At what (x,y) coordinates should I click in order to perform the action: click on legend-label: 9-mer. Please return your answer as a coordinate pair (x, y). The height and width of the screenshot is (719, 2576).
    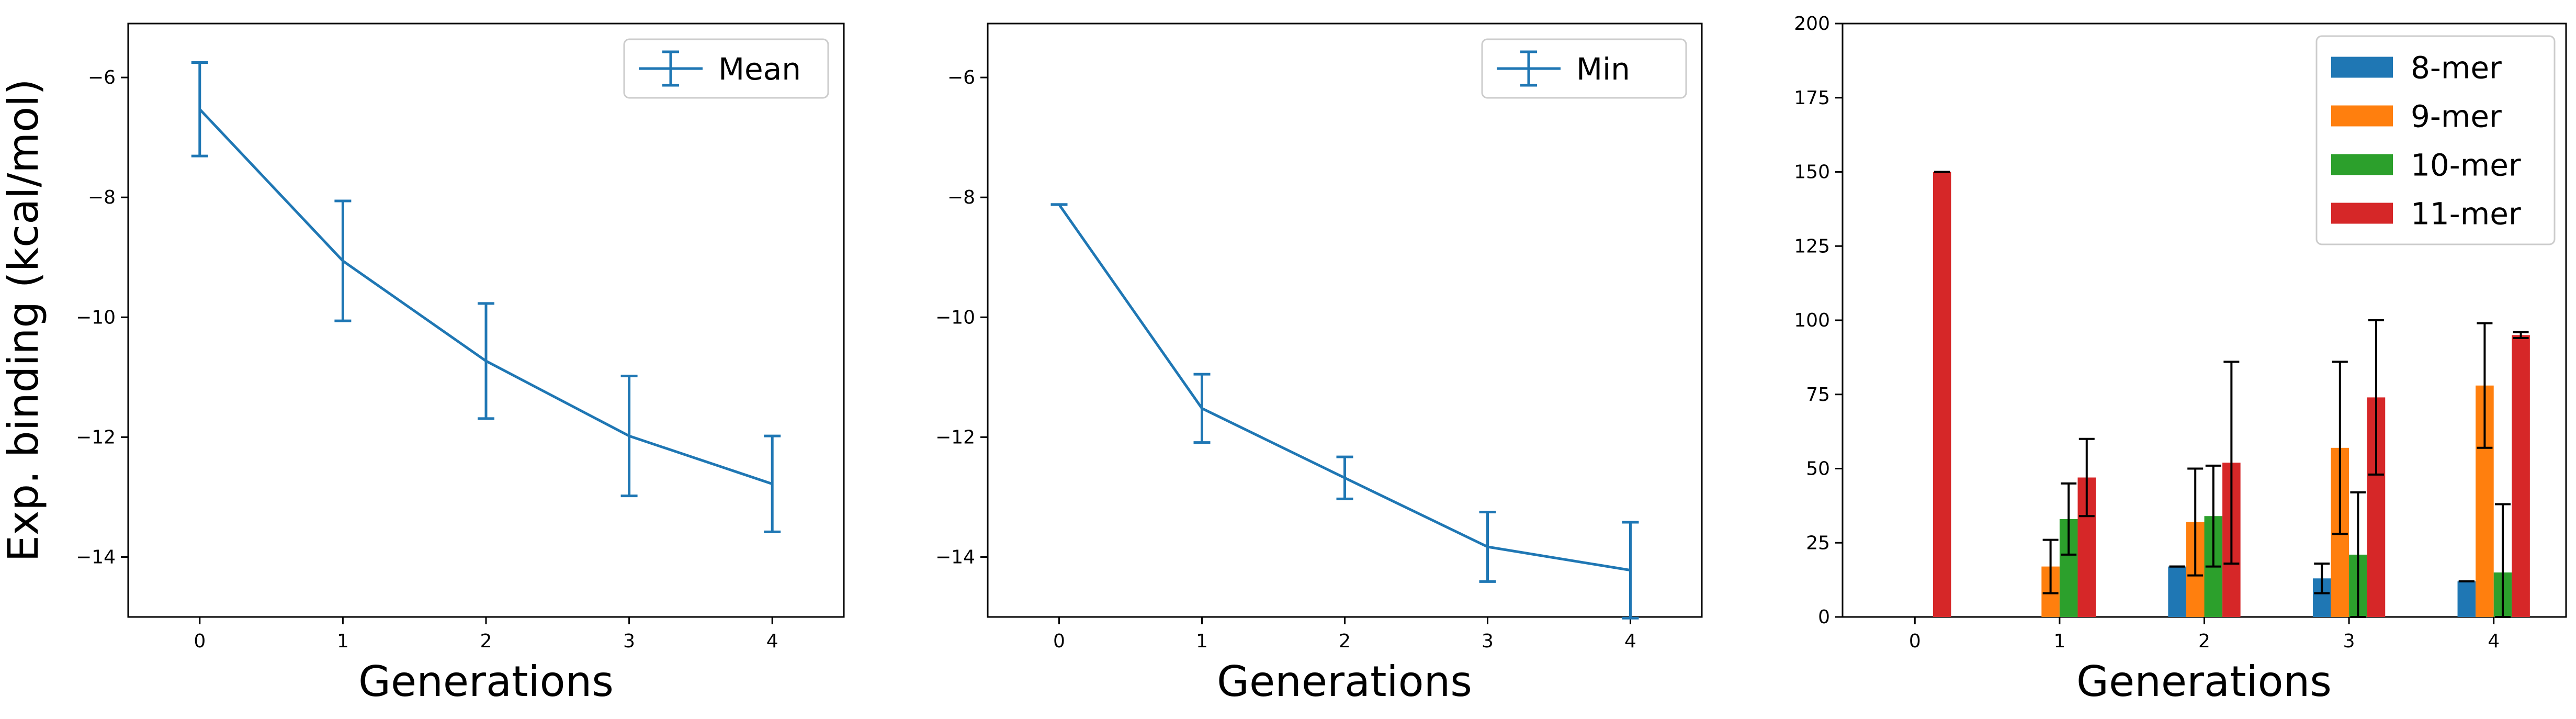
    Looking at the image, I should click on (2456, 116).